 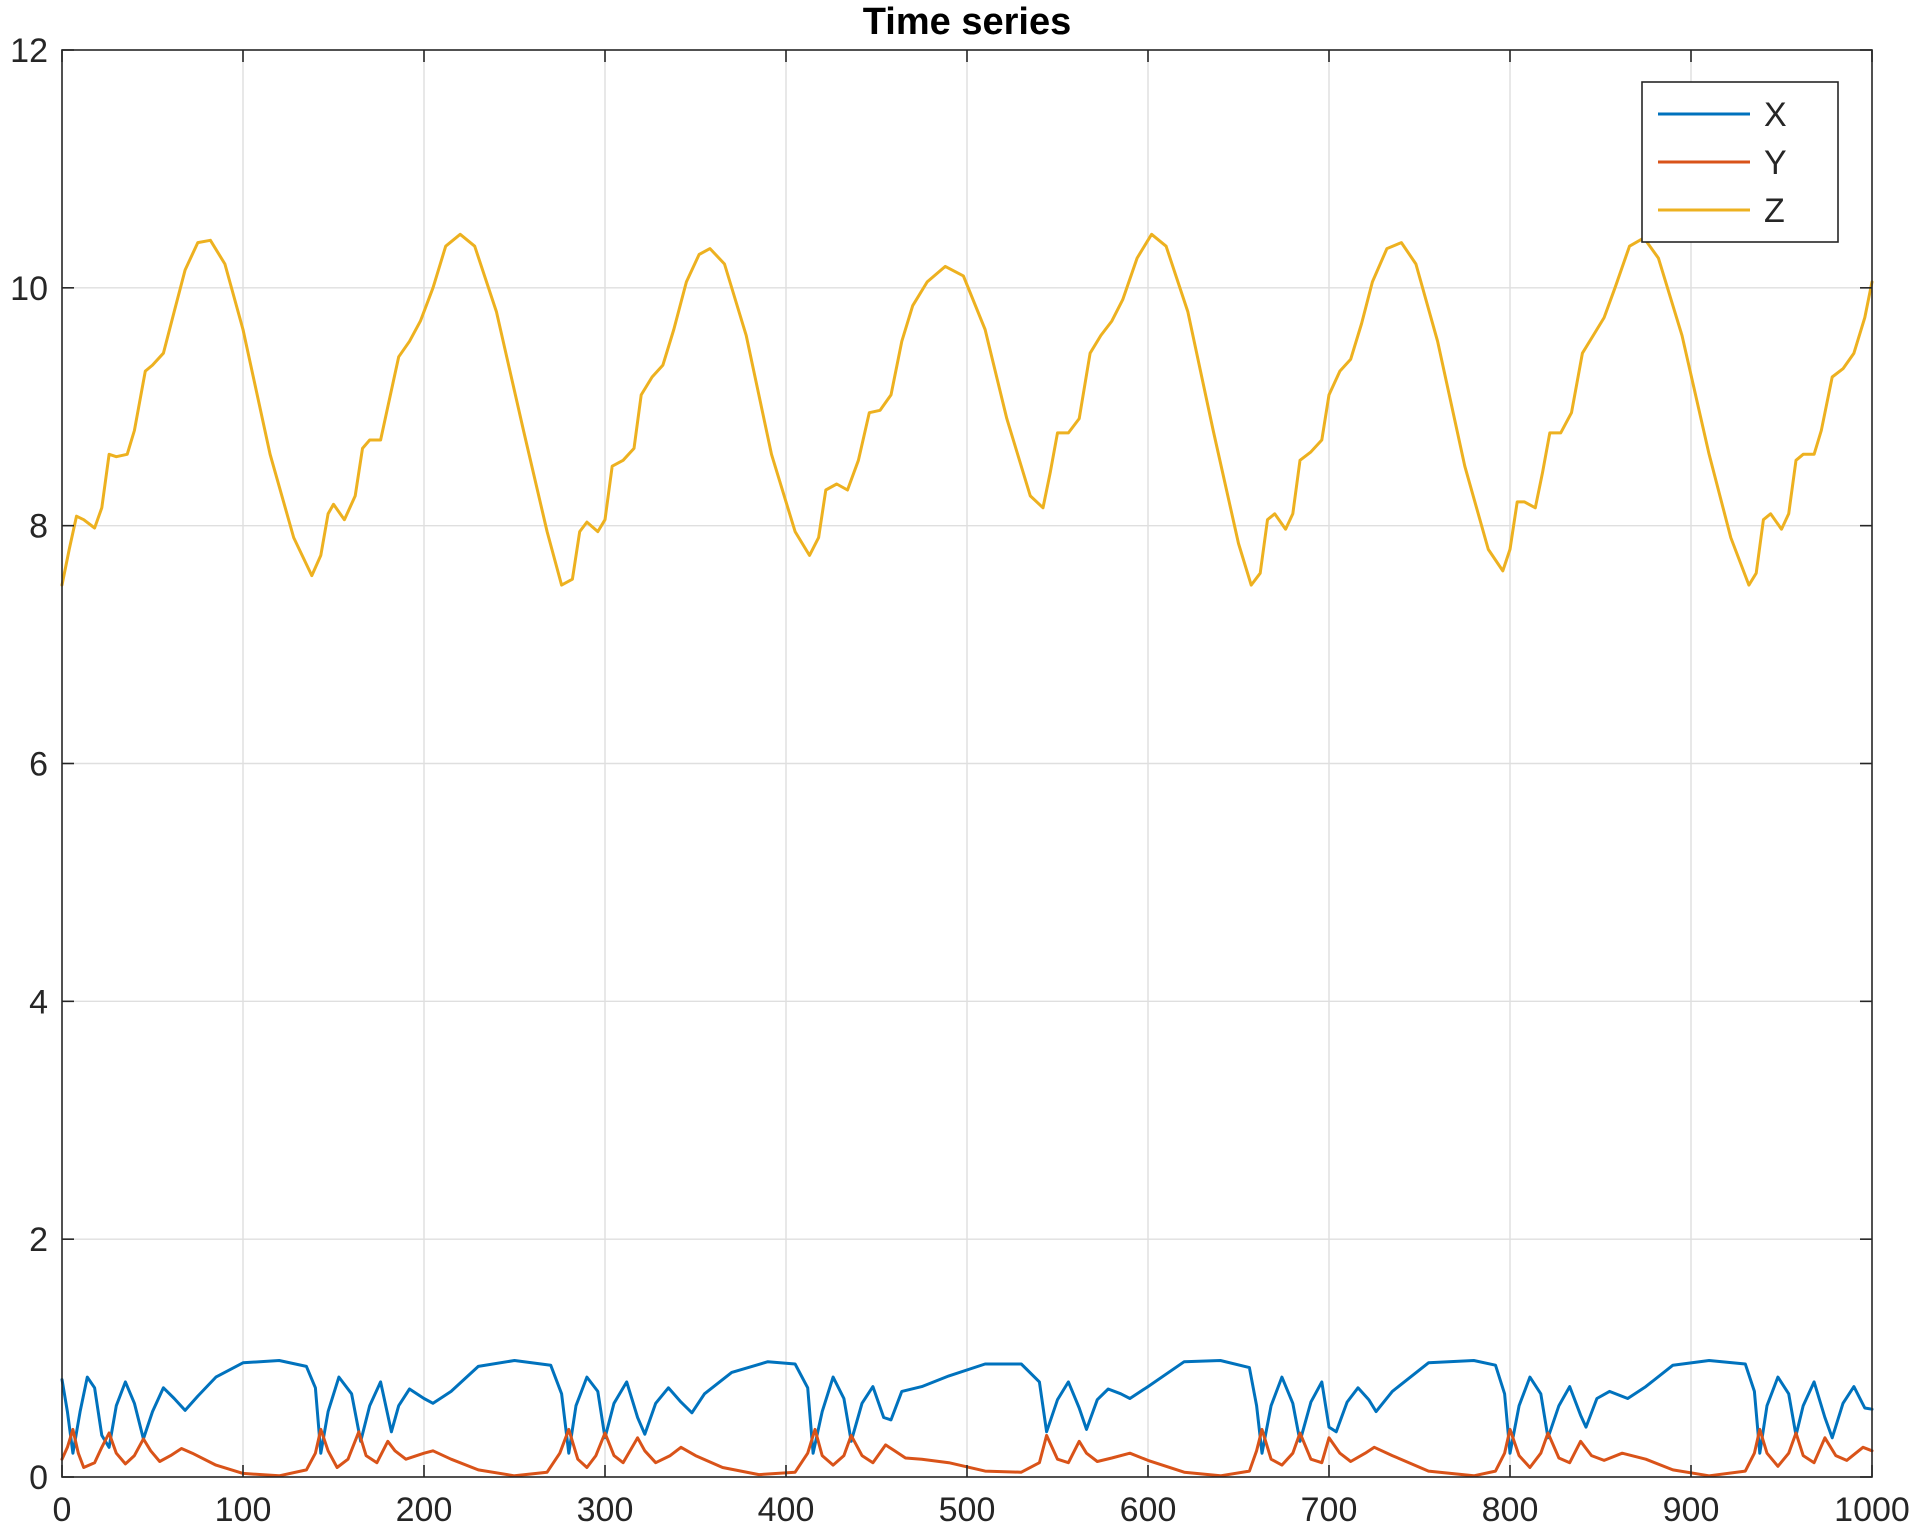 I want to click on series-line-y, so click(x=967, y=1452).